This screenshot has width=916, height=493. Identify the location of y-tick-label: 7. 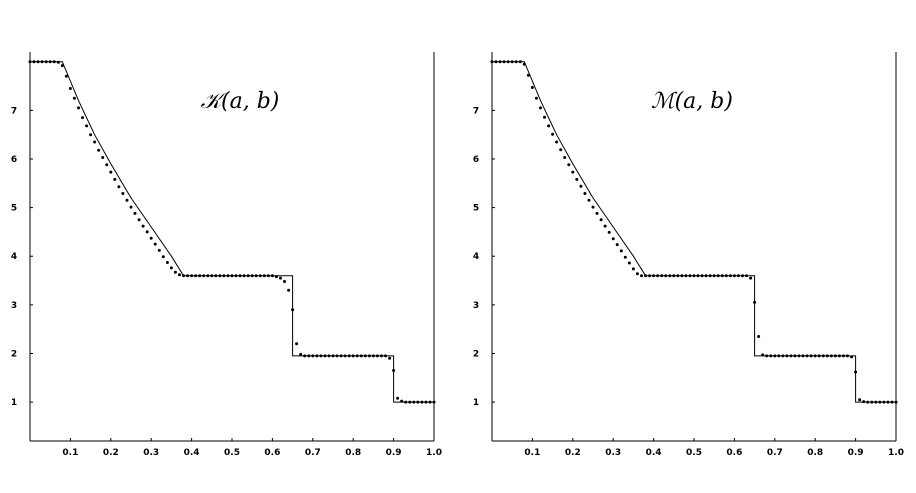
(476, 111).